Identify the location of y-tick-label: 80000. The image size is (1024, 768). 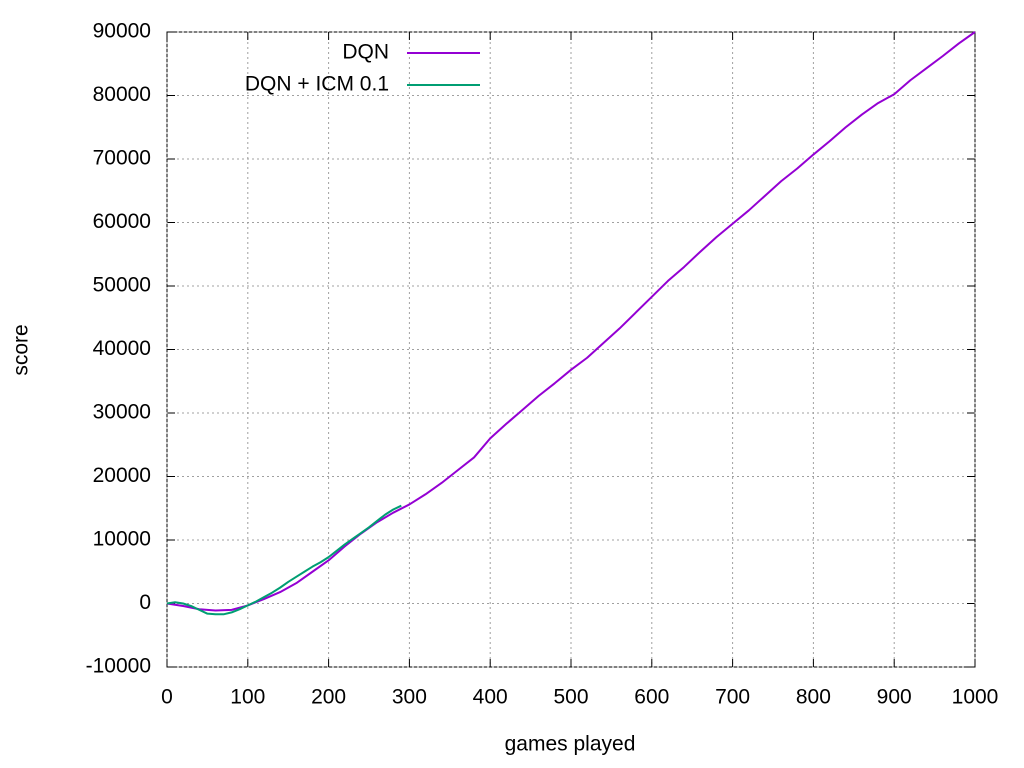
(122, 94).